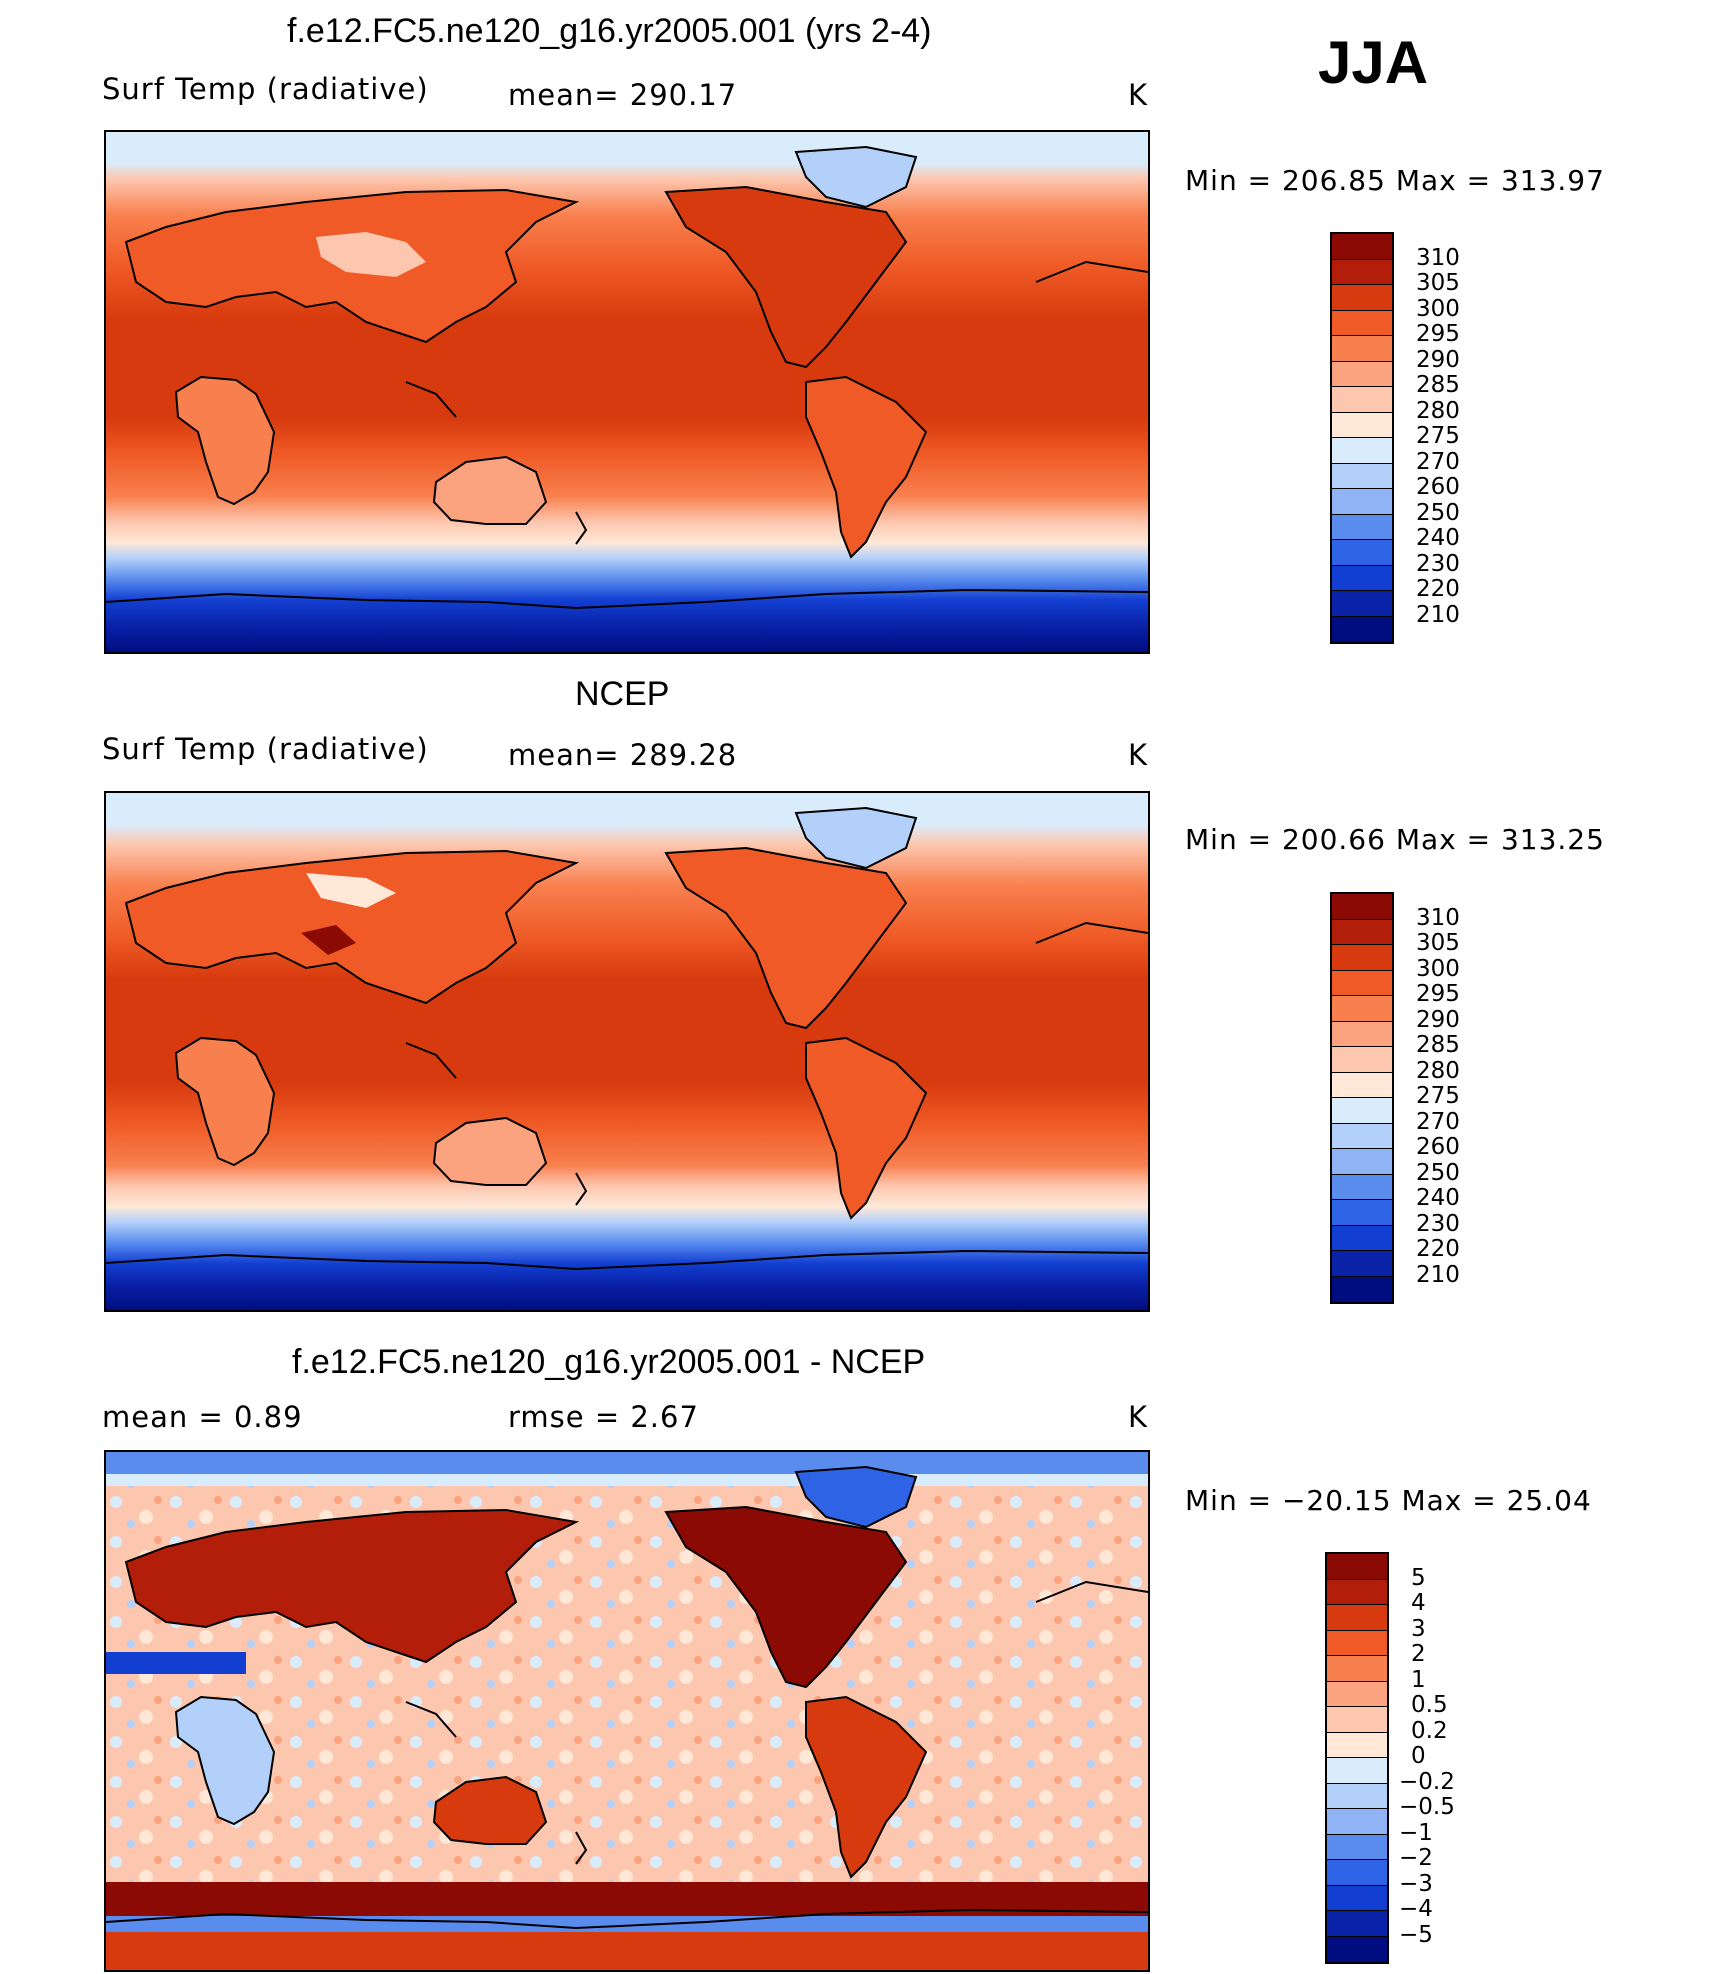 The height and width of the screenshot is (1974, 1710). Describe the element at coordinates (1438, 563) in the screenshot. I see `colorbar-tick-label: 230` at that location.